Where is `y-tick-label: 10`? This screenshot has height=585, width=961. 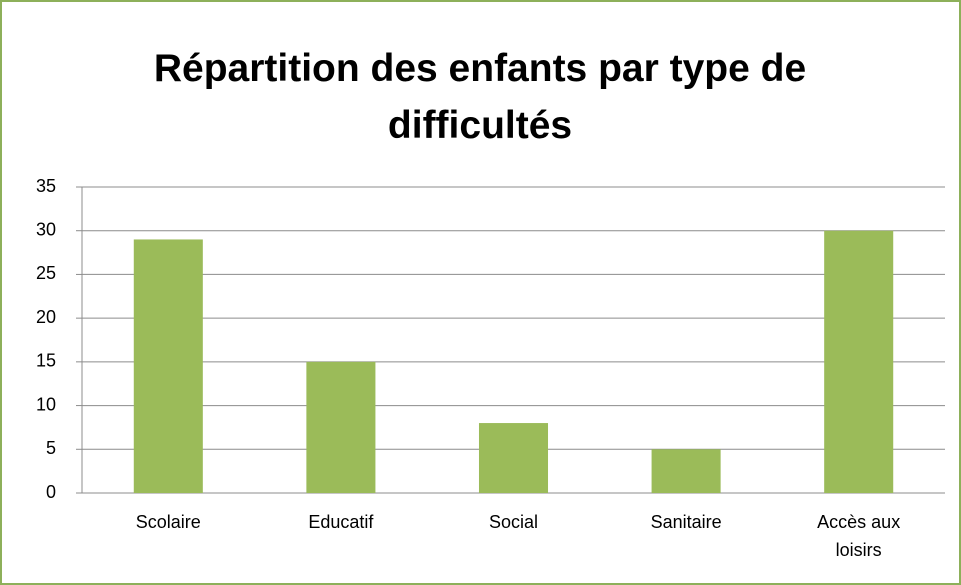
y-tick-label: 10 is located at coordinates (46, 404).